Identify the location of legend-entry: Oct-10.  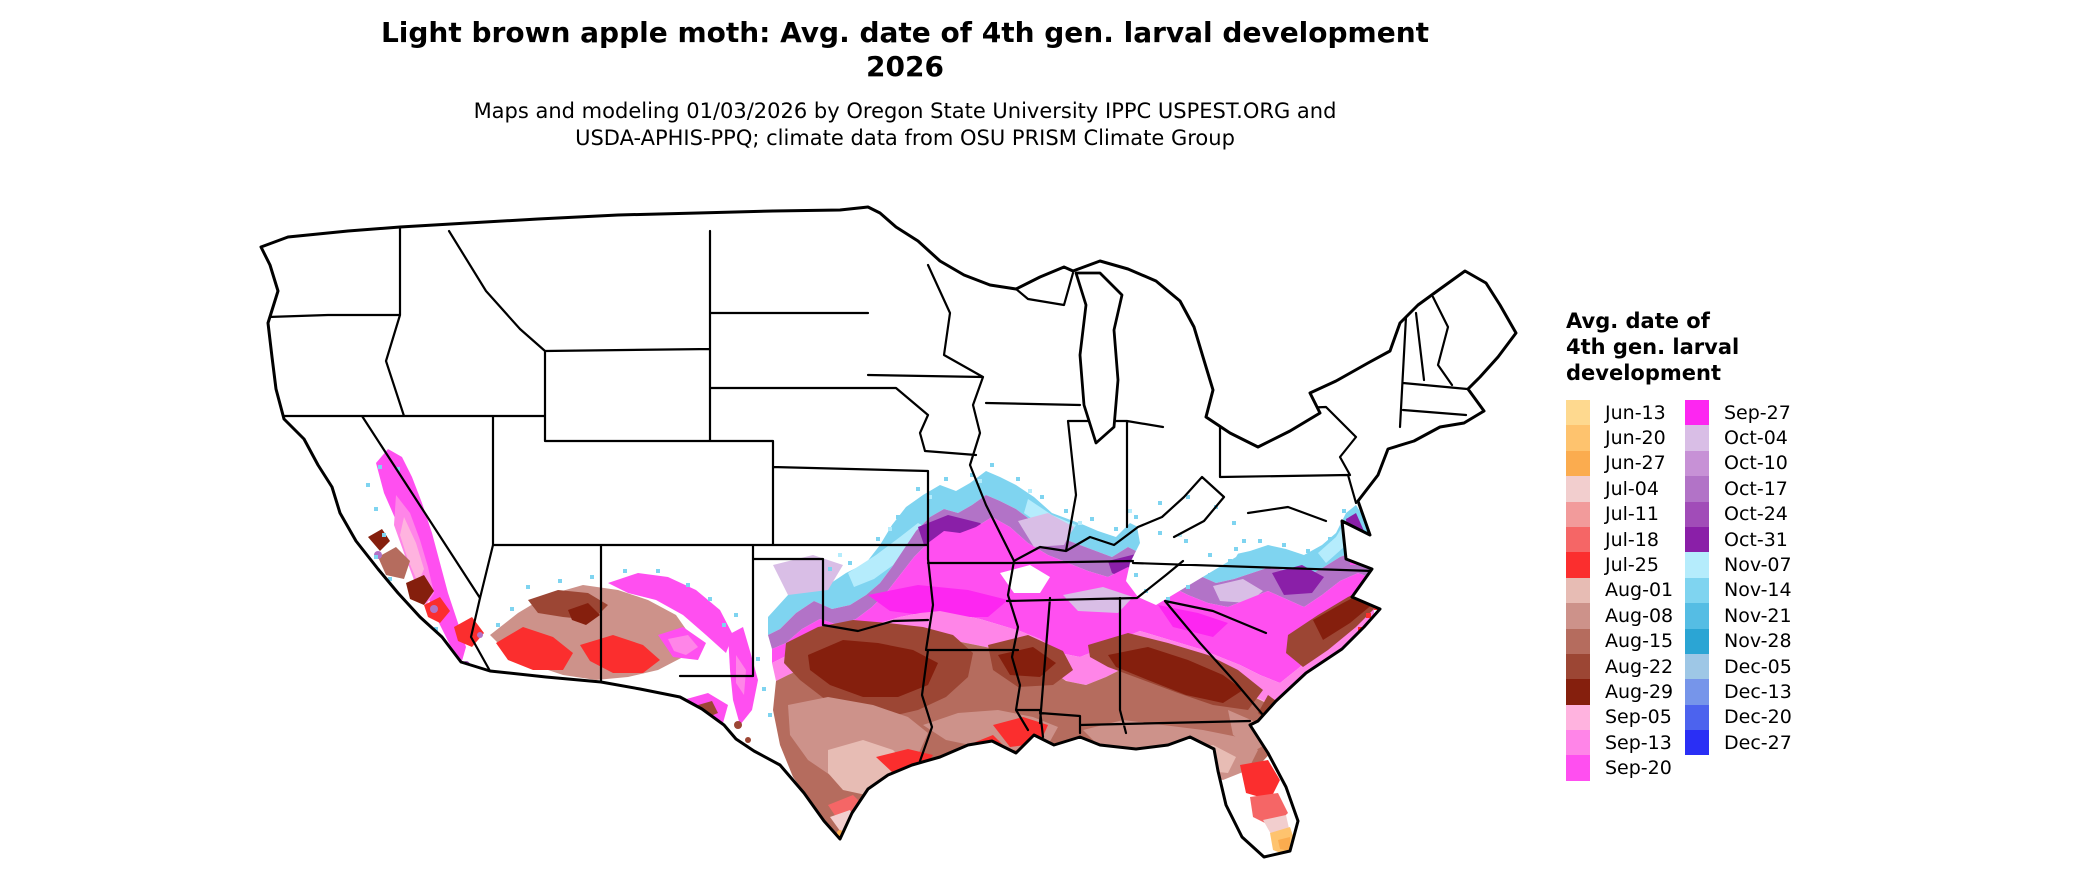
(1738, 463).